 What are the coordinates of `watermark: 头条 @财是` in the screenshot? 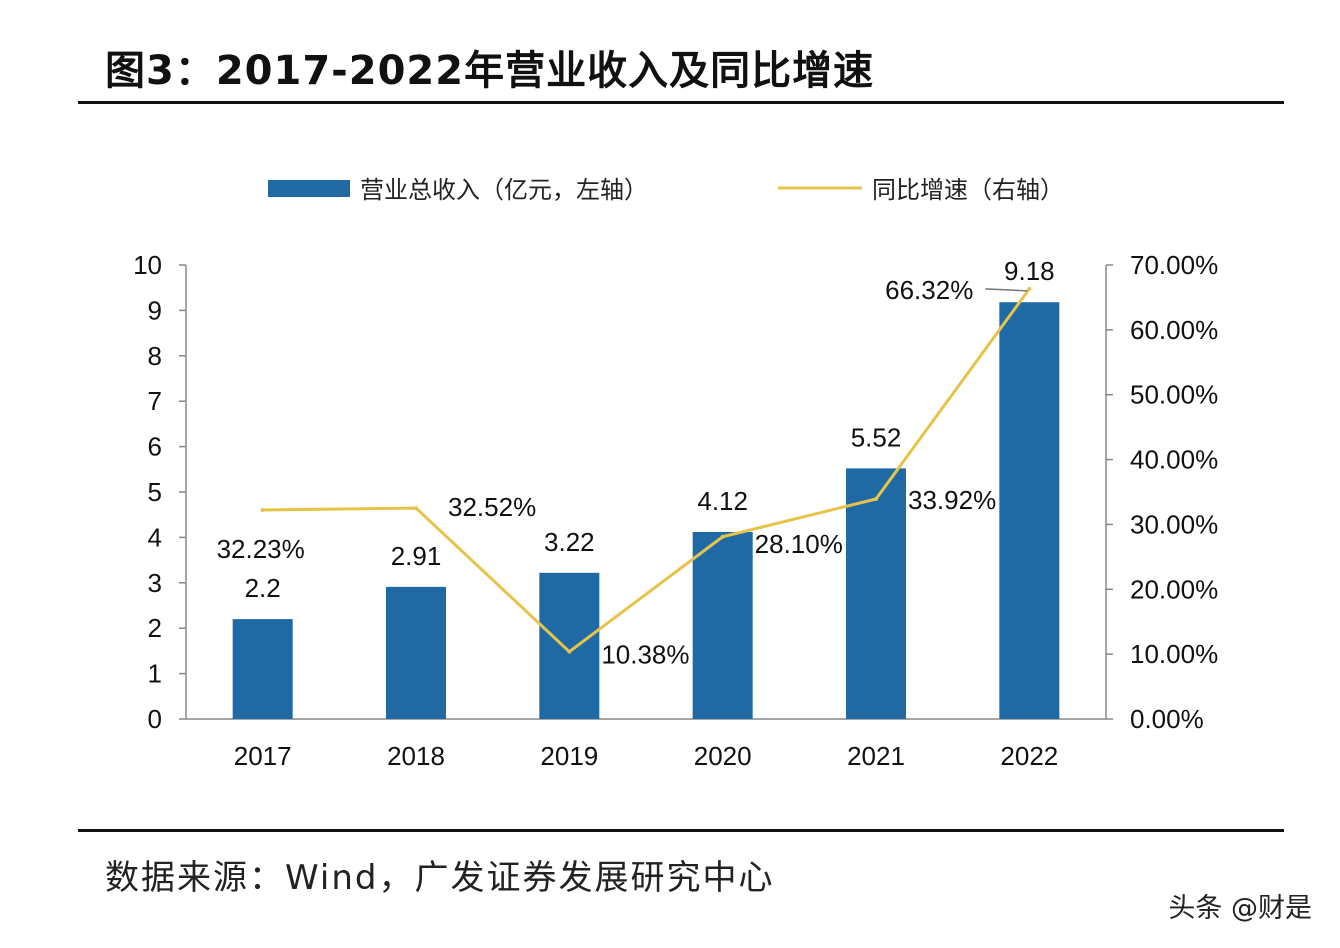 It's located at (1240, 908).